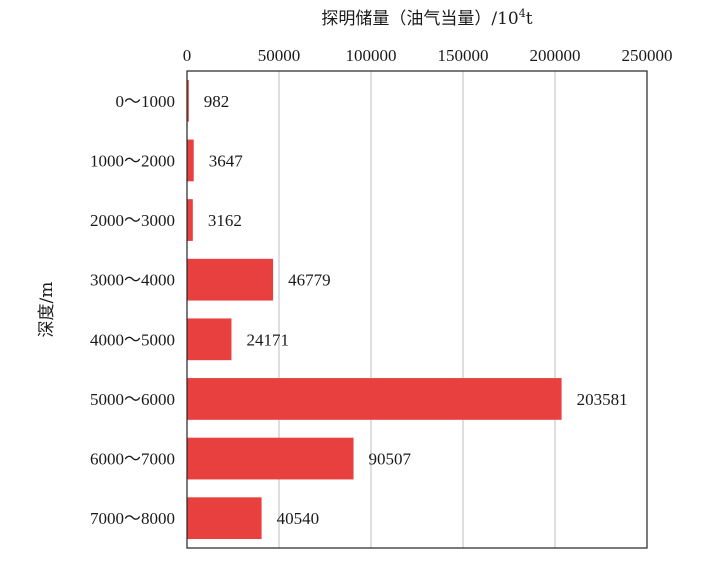 This screenshot has width=701, height=564. What do you see at coordinates (217, 101) in the screenshot?
I see `data-label: 982` at bounding box center [217, 101].